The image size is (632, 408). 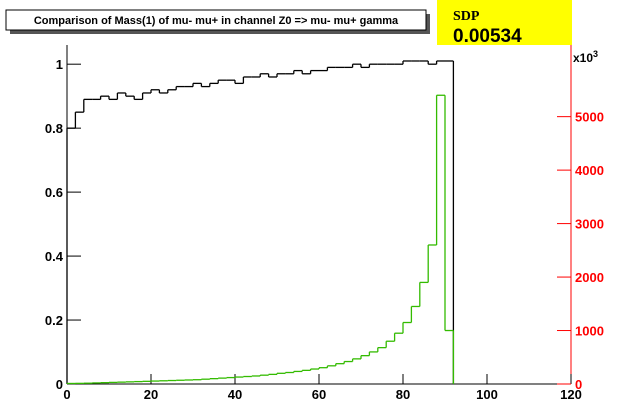 What do you see at coordinates (571, 394) in the screenshot?
I see `x-tick-label: 120` at bounding box center [571, 394].